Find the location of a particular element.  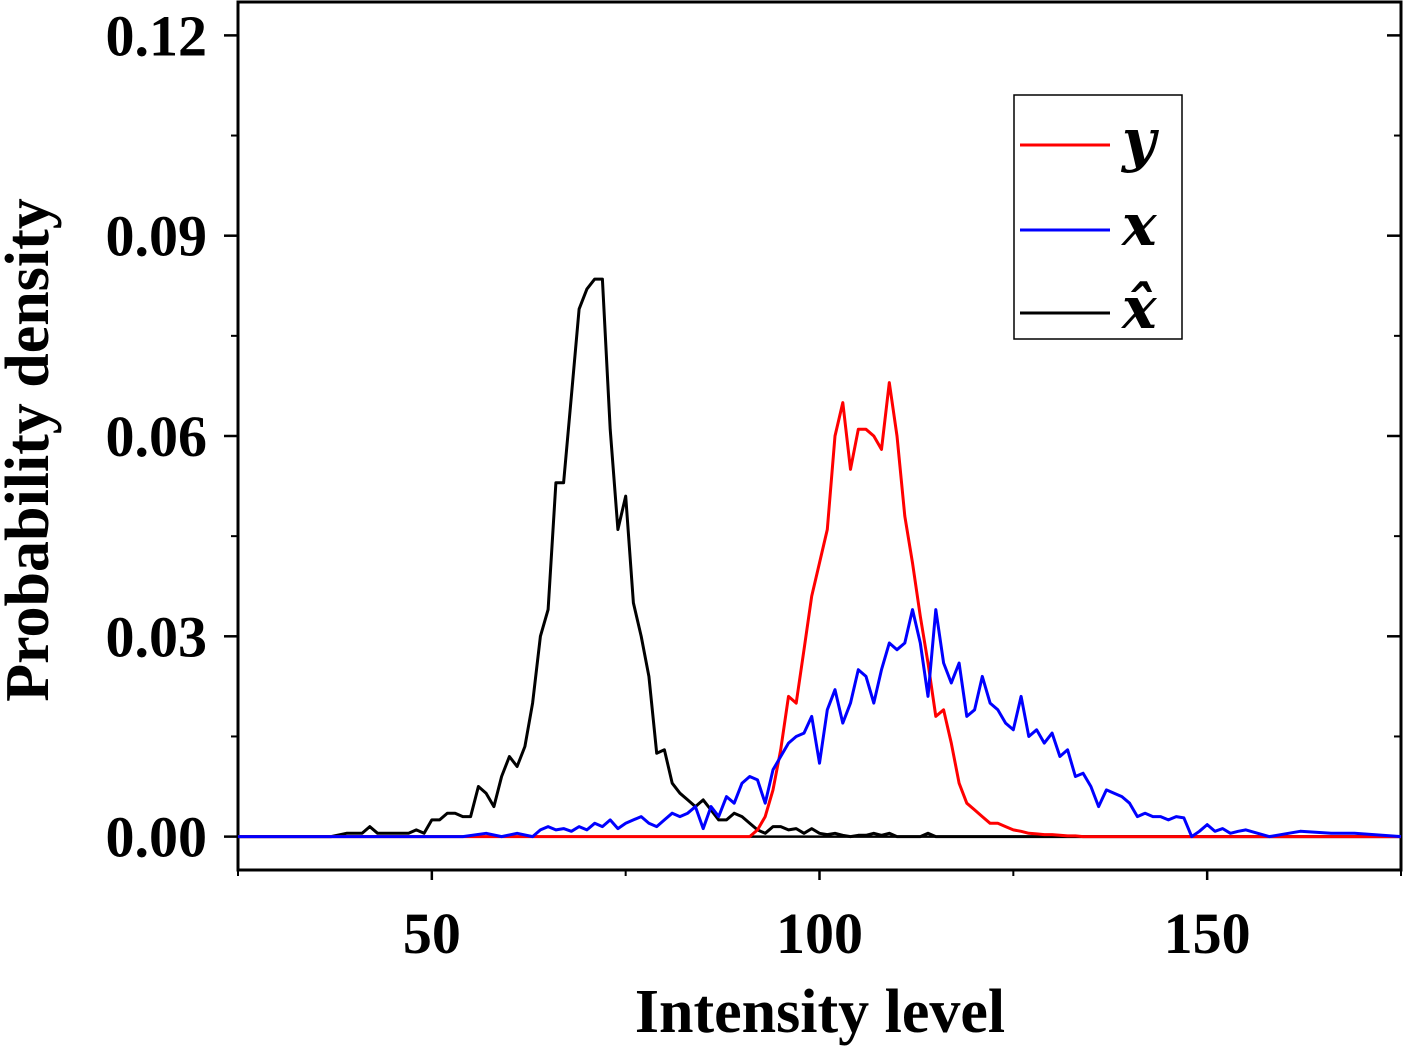

legend: y x x̂ is located at coordinates (1098, 218).